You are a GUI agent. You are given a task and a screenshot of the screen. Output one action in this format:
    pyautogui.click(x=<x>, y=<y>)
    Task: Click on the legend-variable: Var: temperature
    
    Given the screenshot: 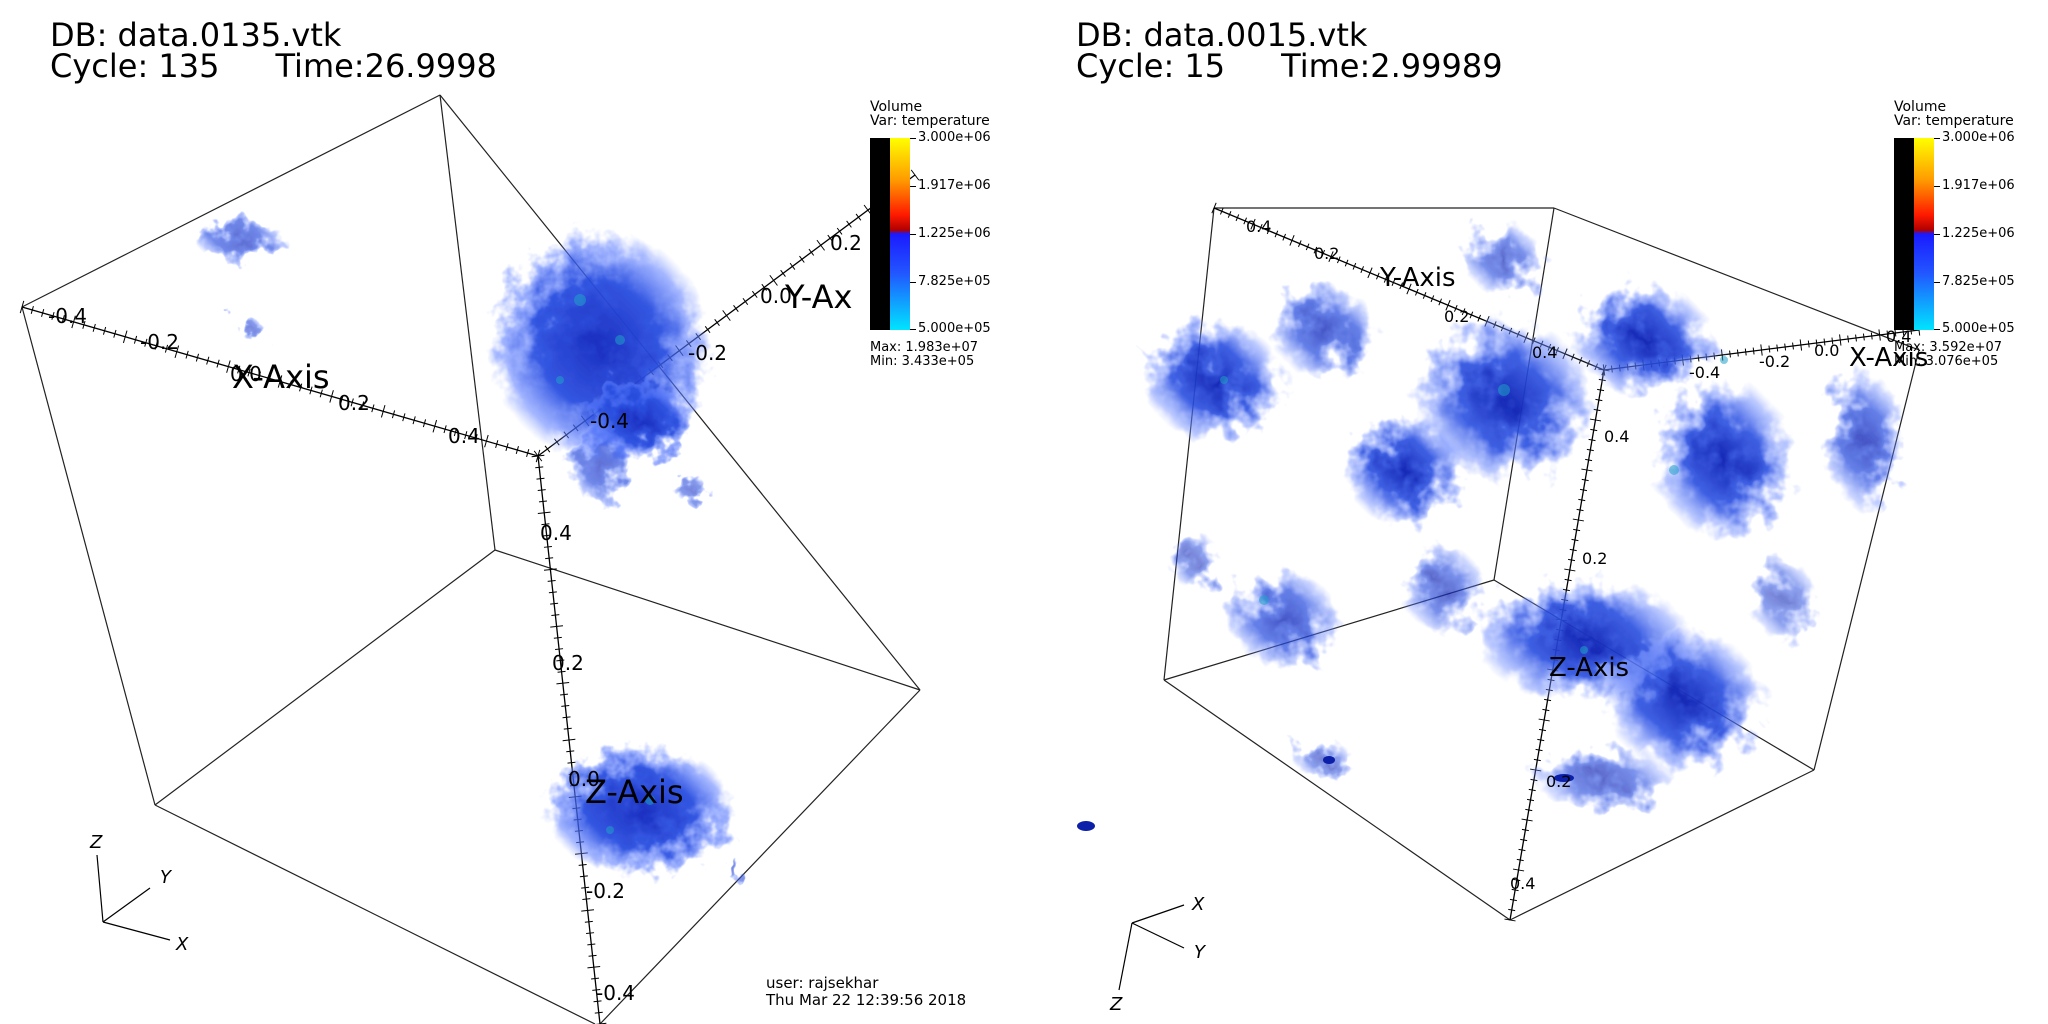 What is the action you would take?
    pyautogui.click(x=930, y=121)
    